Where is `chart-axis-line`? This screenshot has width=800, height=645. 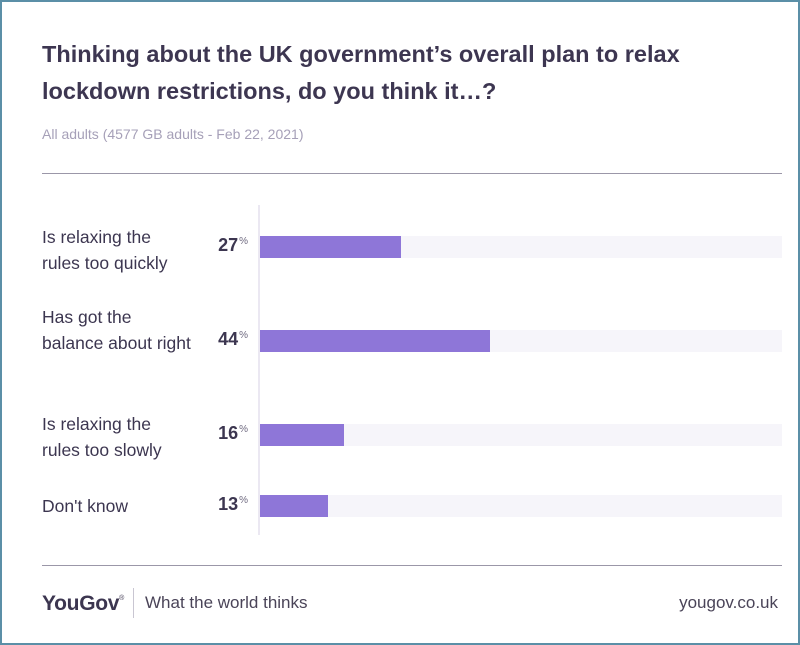
chart-axis-line is located at coordinates (259, 370).